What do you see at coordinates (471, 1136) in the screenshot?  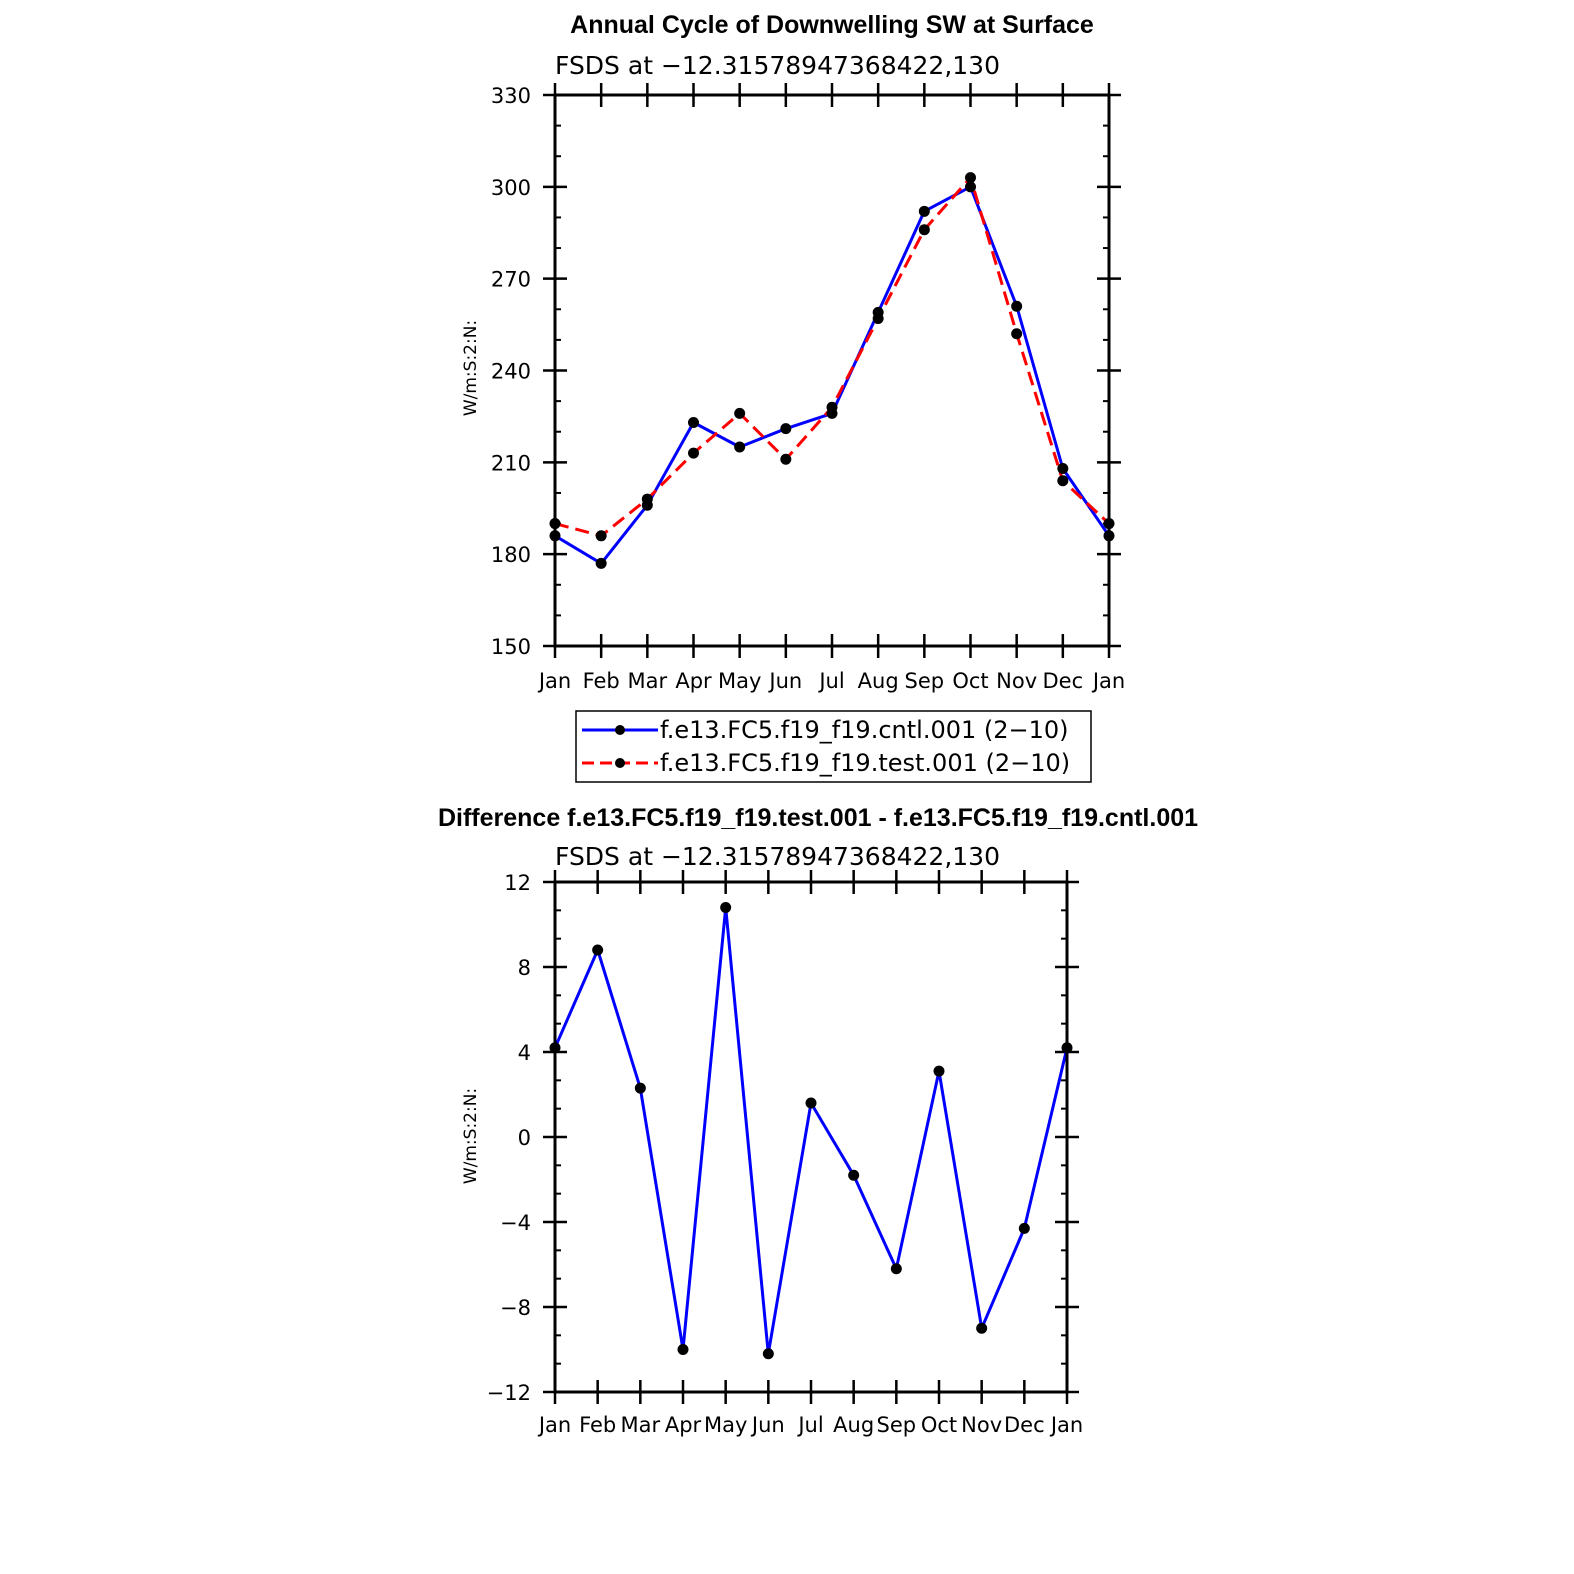 I see `bottom-y-axis-label: W/m:S:2:N:` at bounding box center [471, 1136].